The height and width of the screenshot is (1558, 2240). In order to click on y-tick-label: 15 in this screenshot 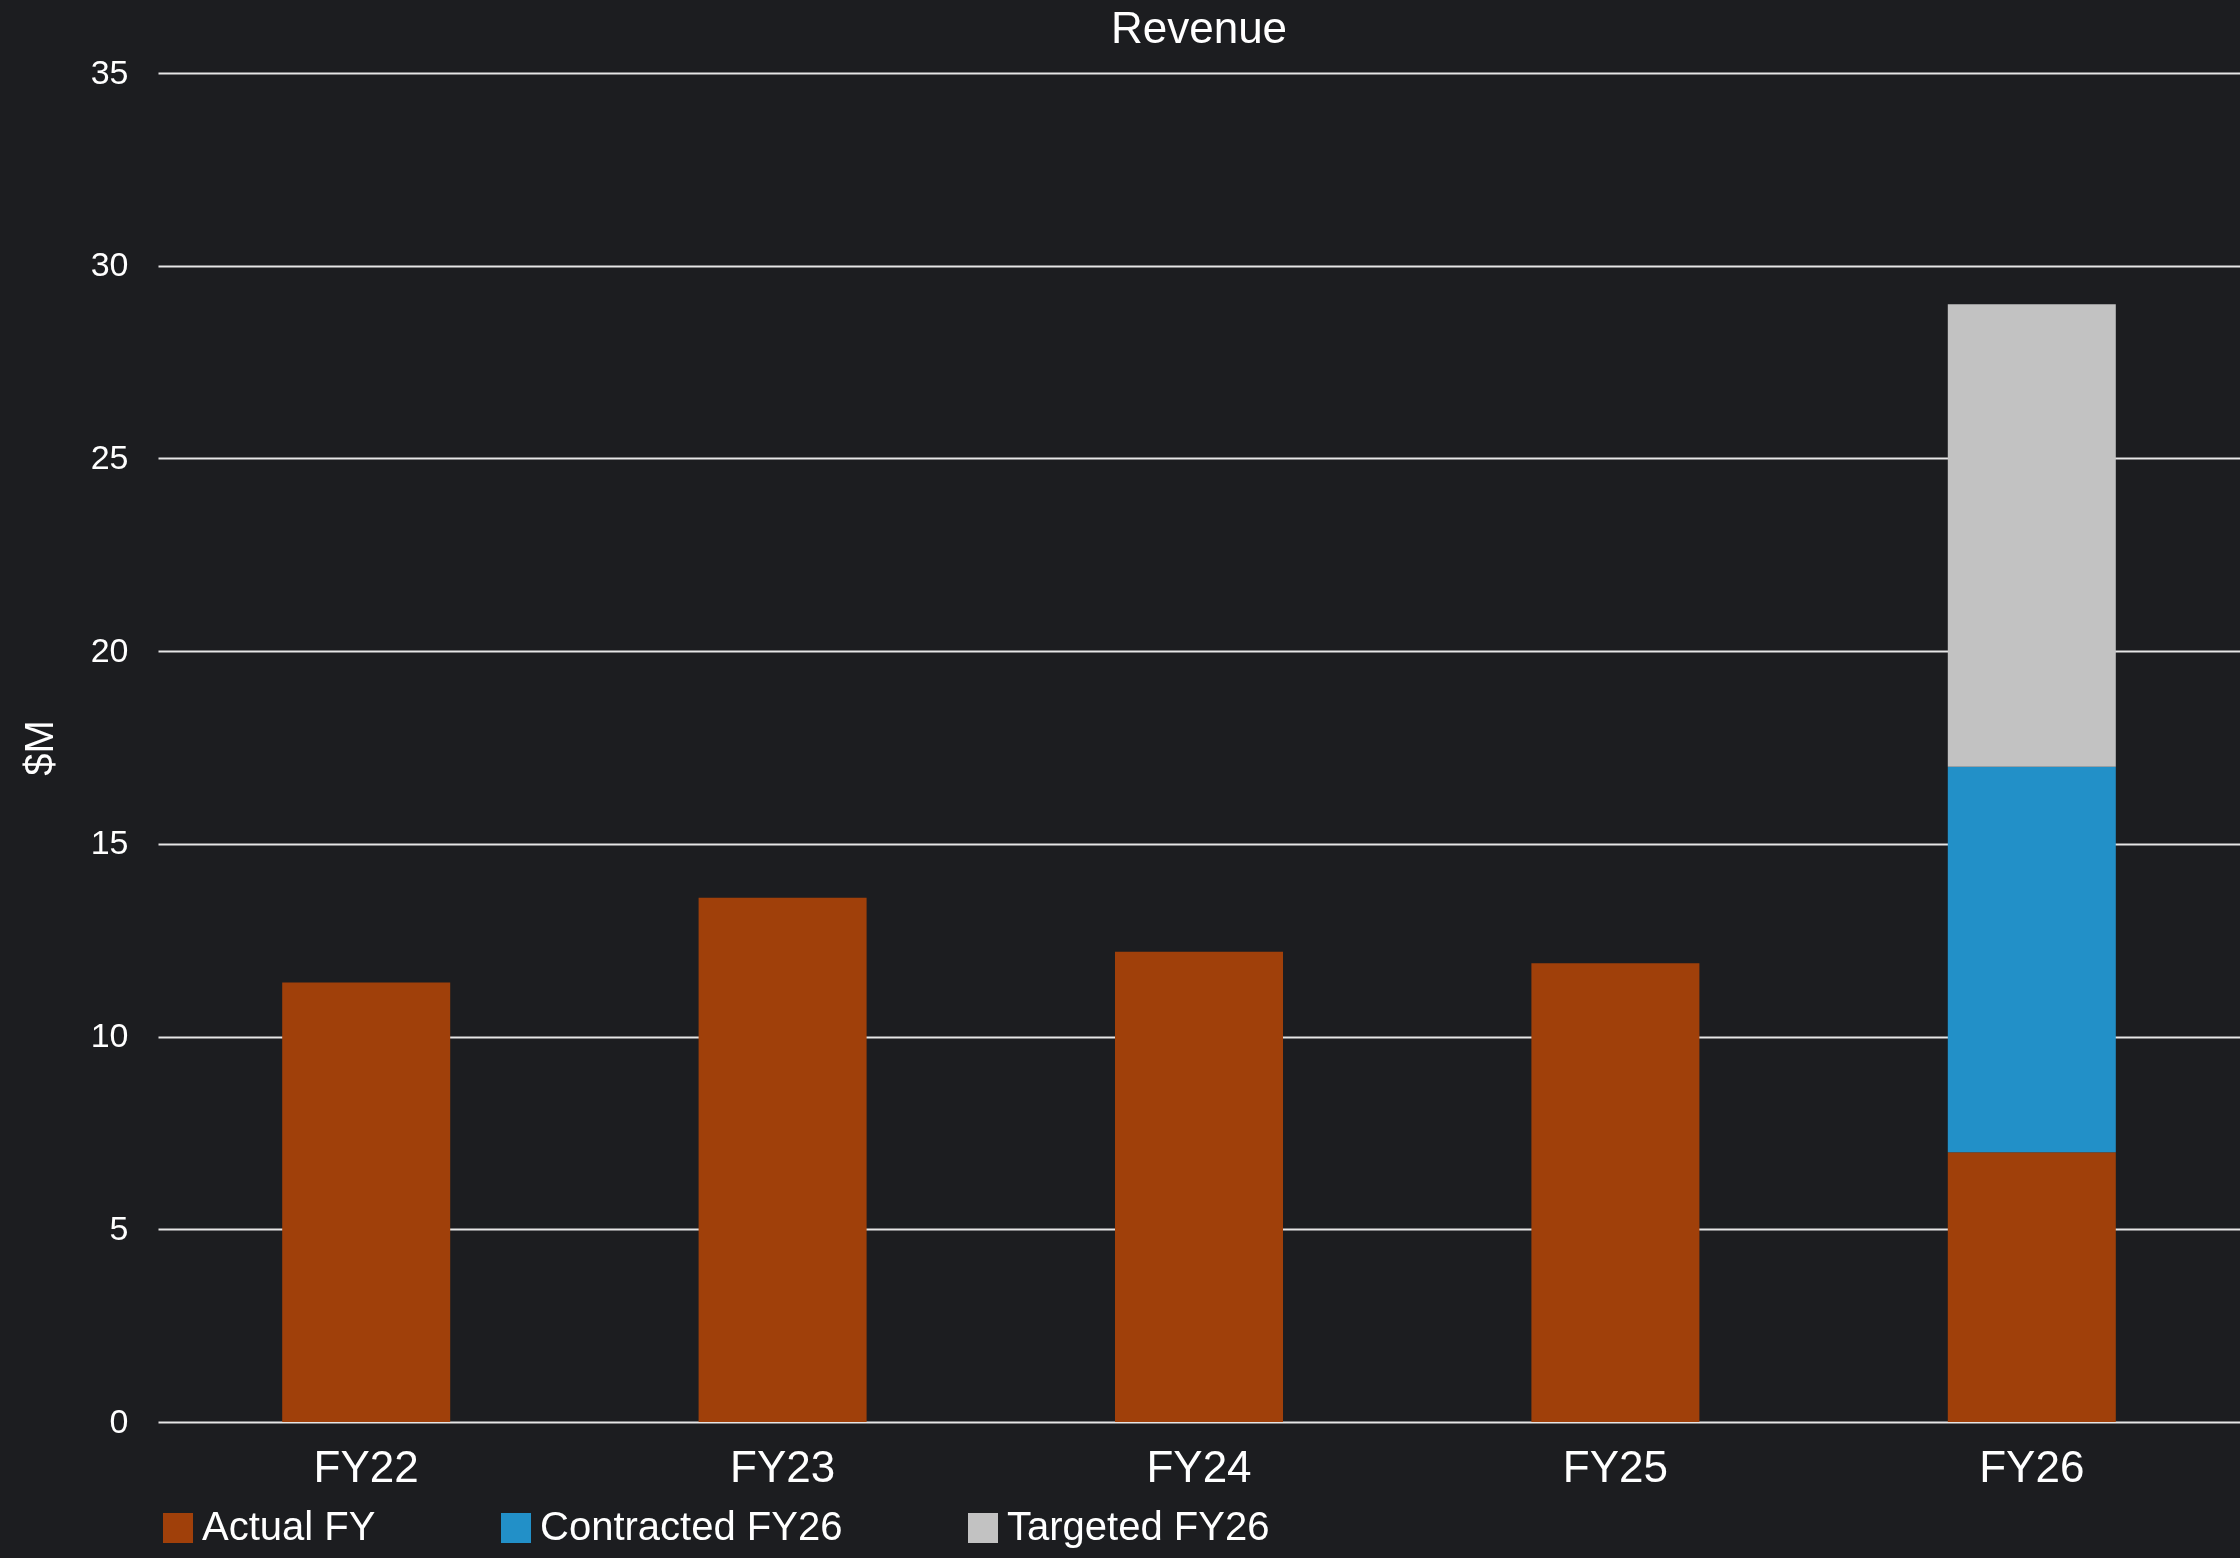, I will do `click(109, 842)`.